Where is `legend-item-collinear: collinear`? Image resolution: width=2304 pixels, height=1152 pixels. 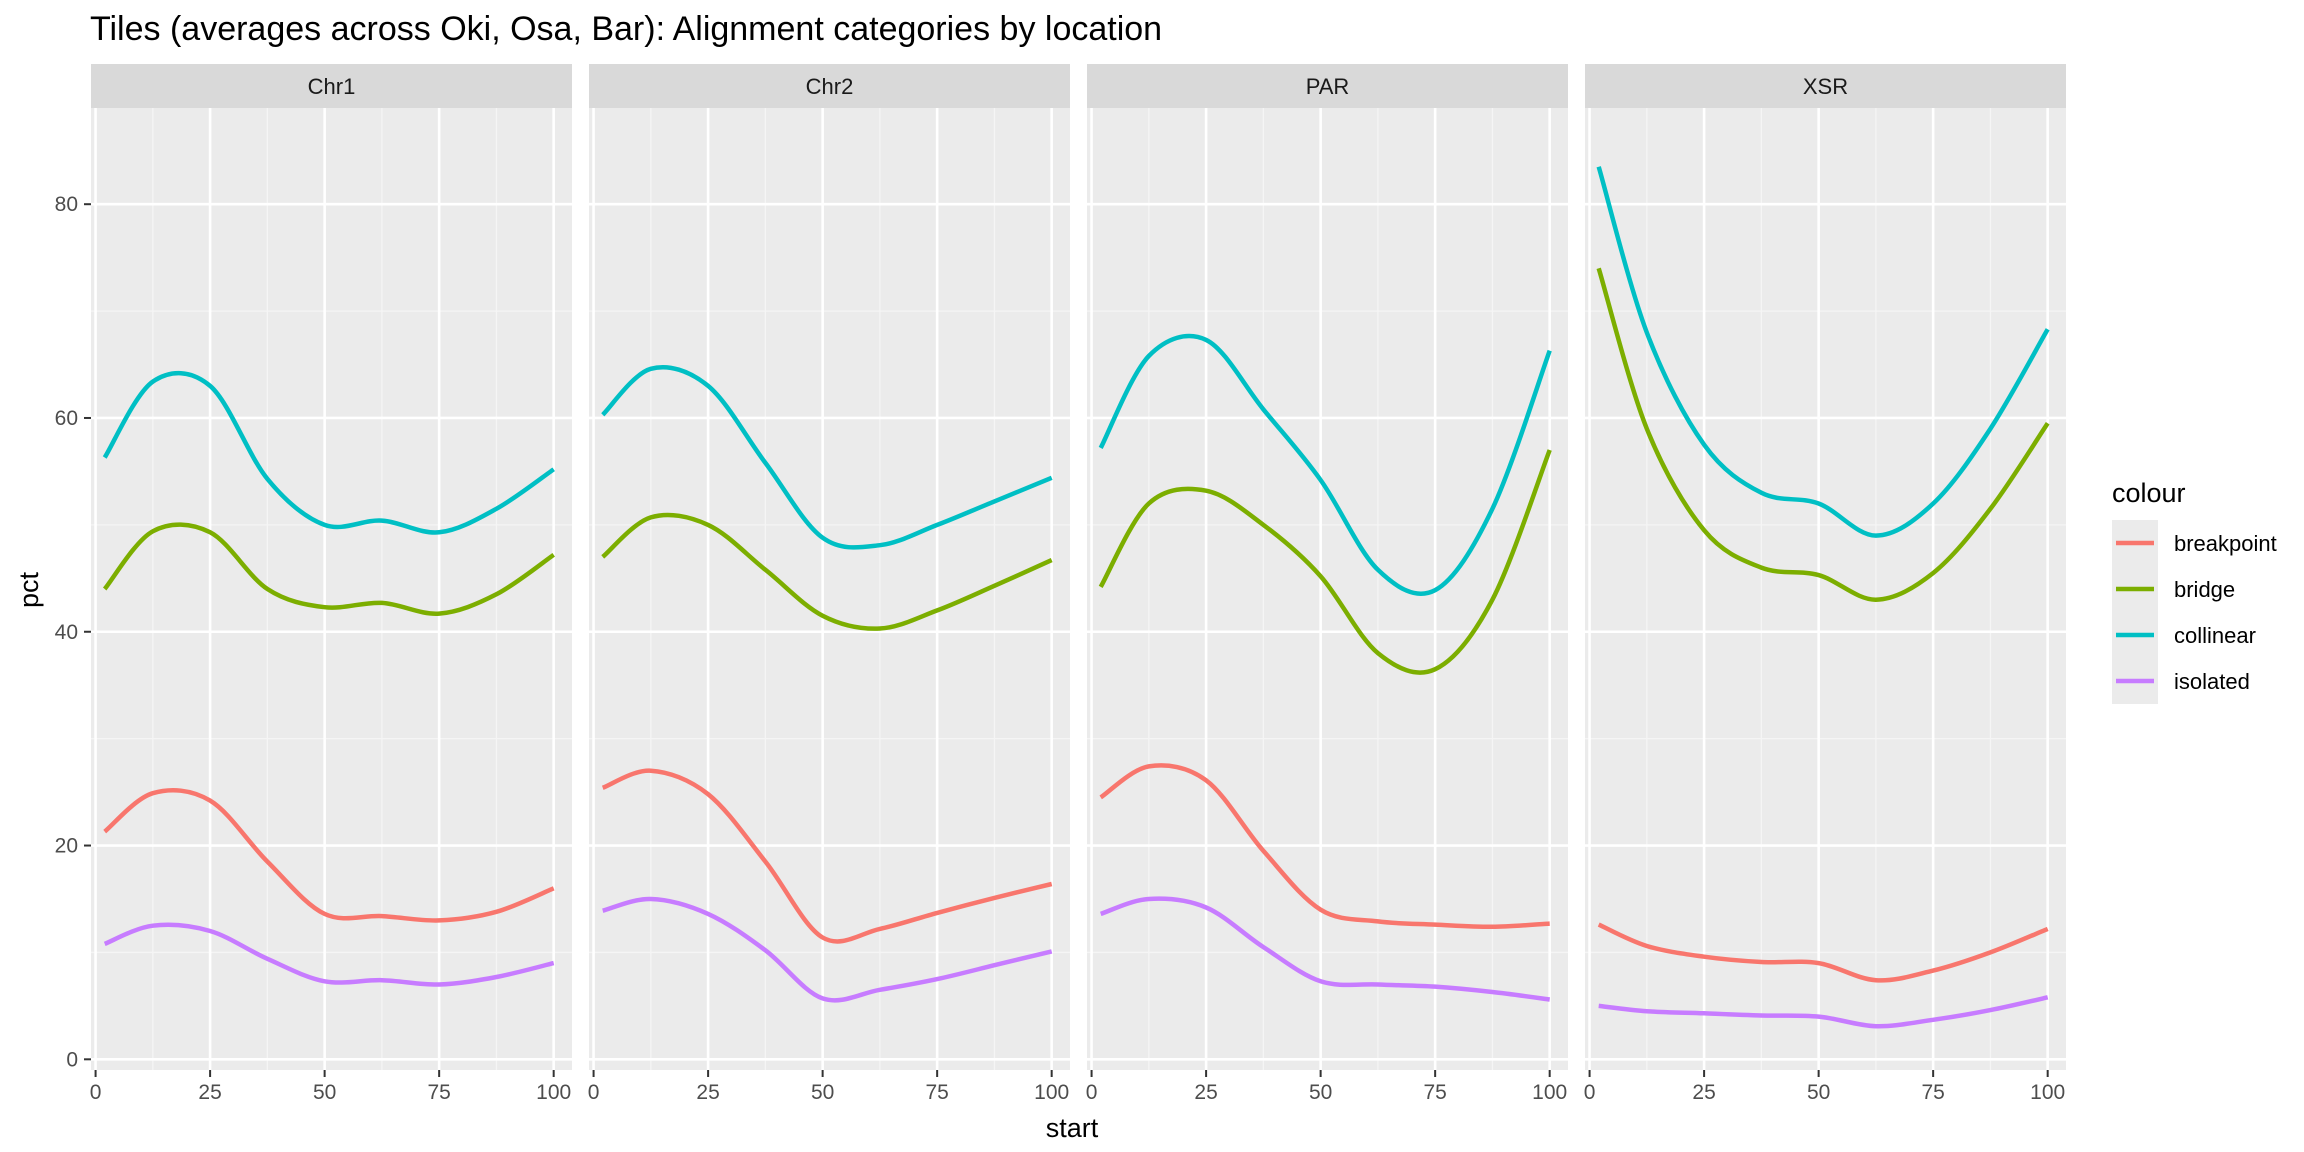 legend-item-collinear: collinear is located at coordinates (2184, 635).